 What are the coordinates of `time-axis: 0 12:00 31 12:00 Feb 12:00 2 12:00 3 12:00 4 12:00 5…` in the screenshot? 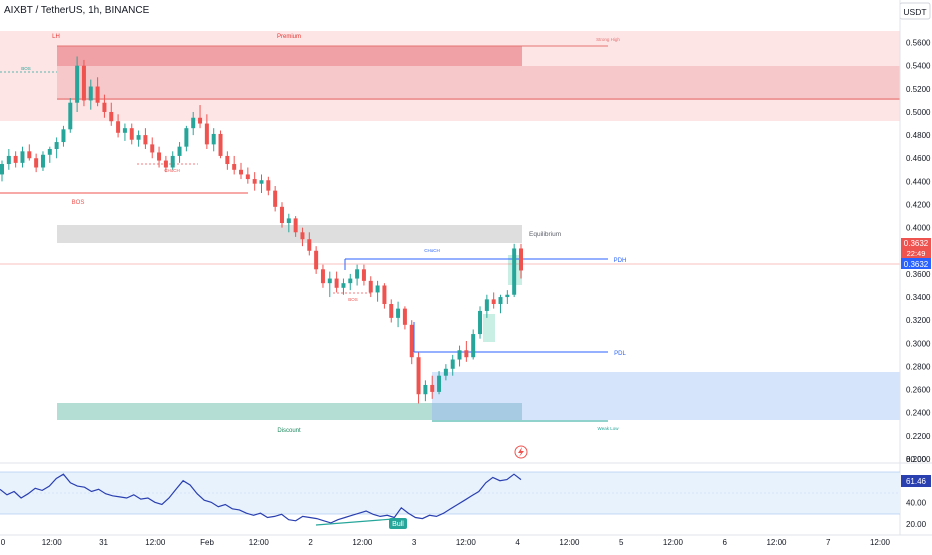 It's located at (446, 542).